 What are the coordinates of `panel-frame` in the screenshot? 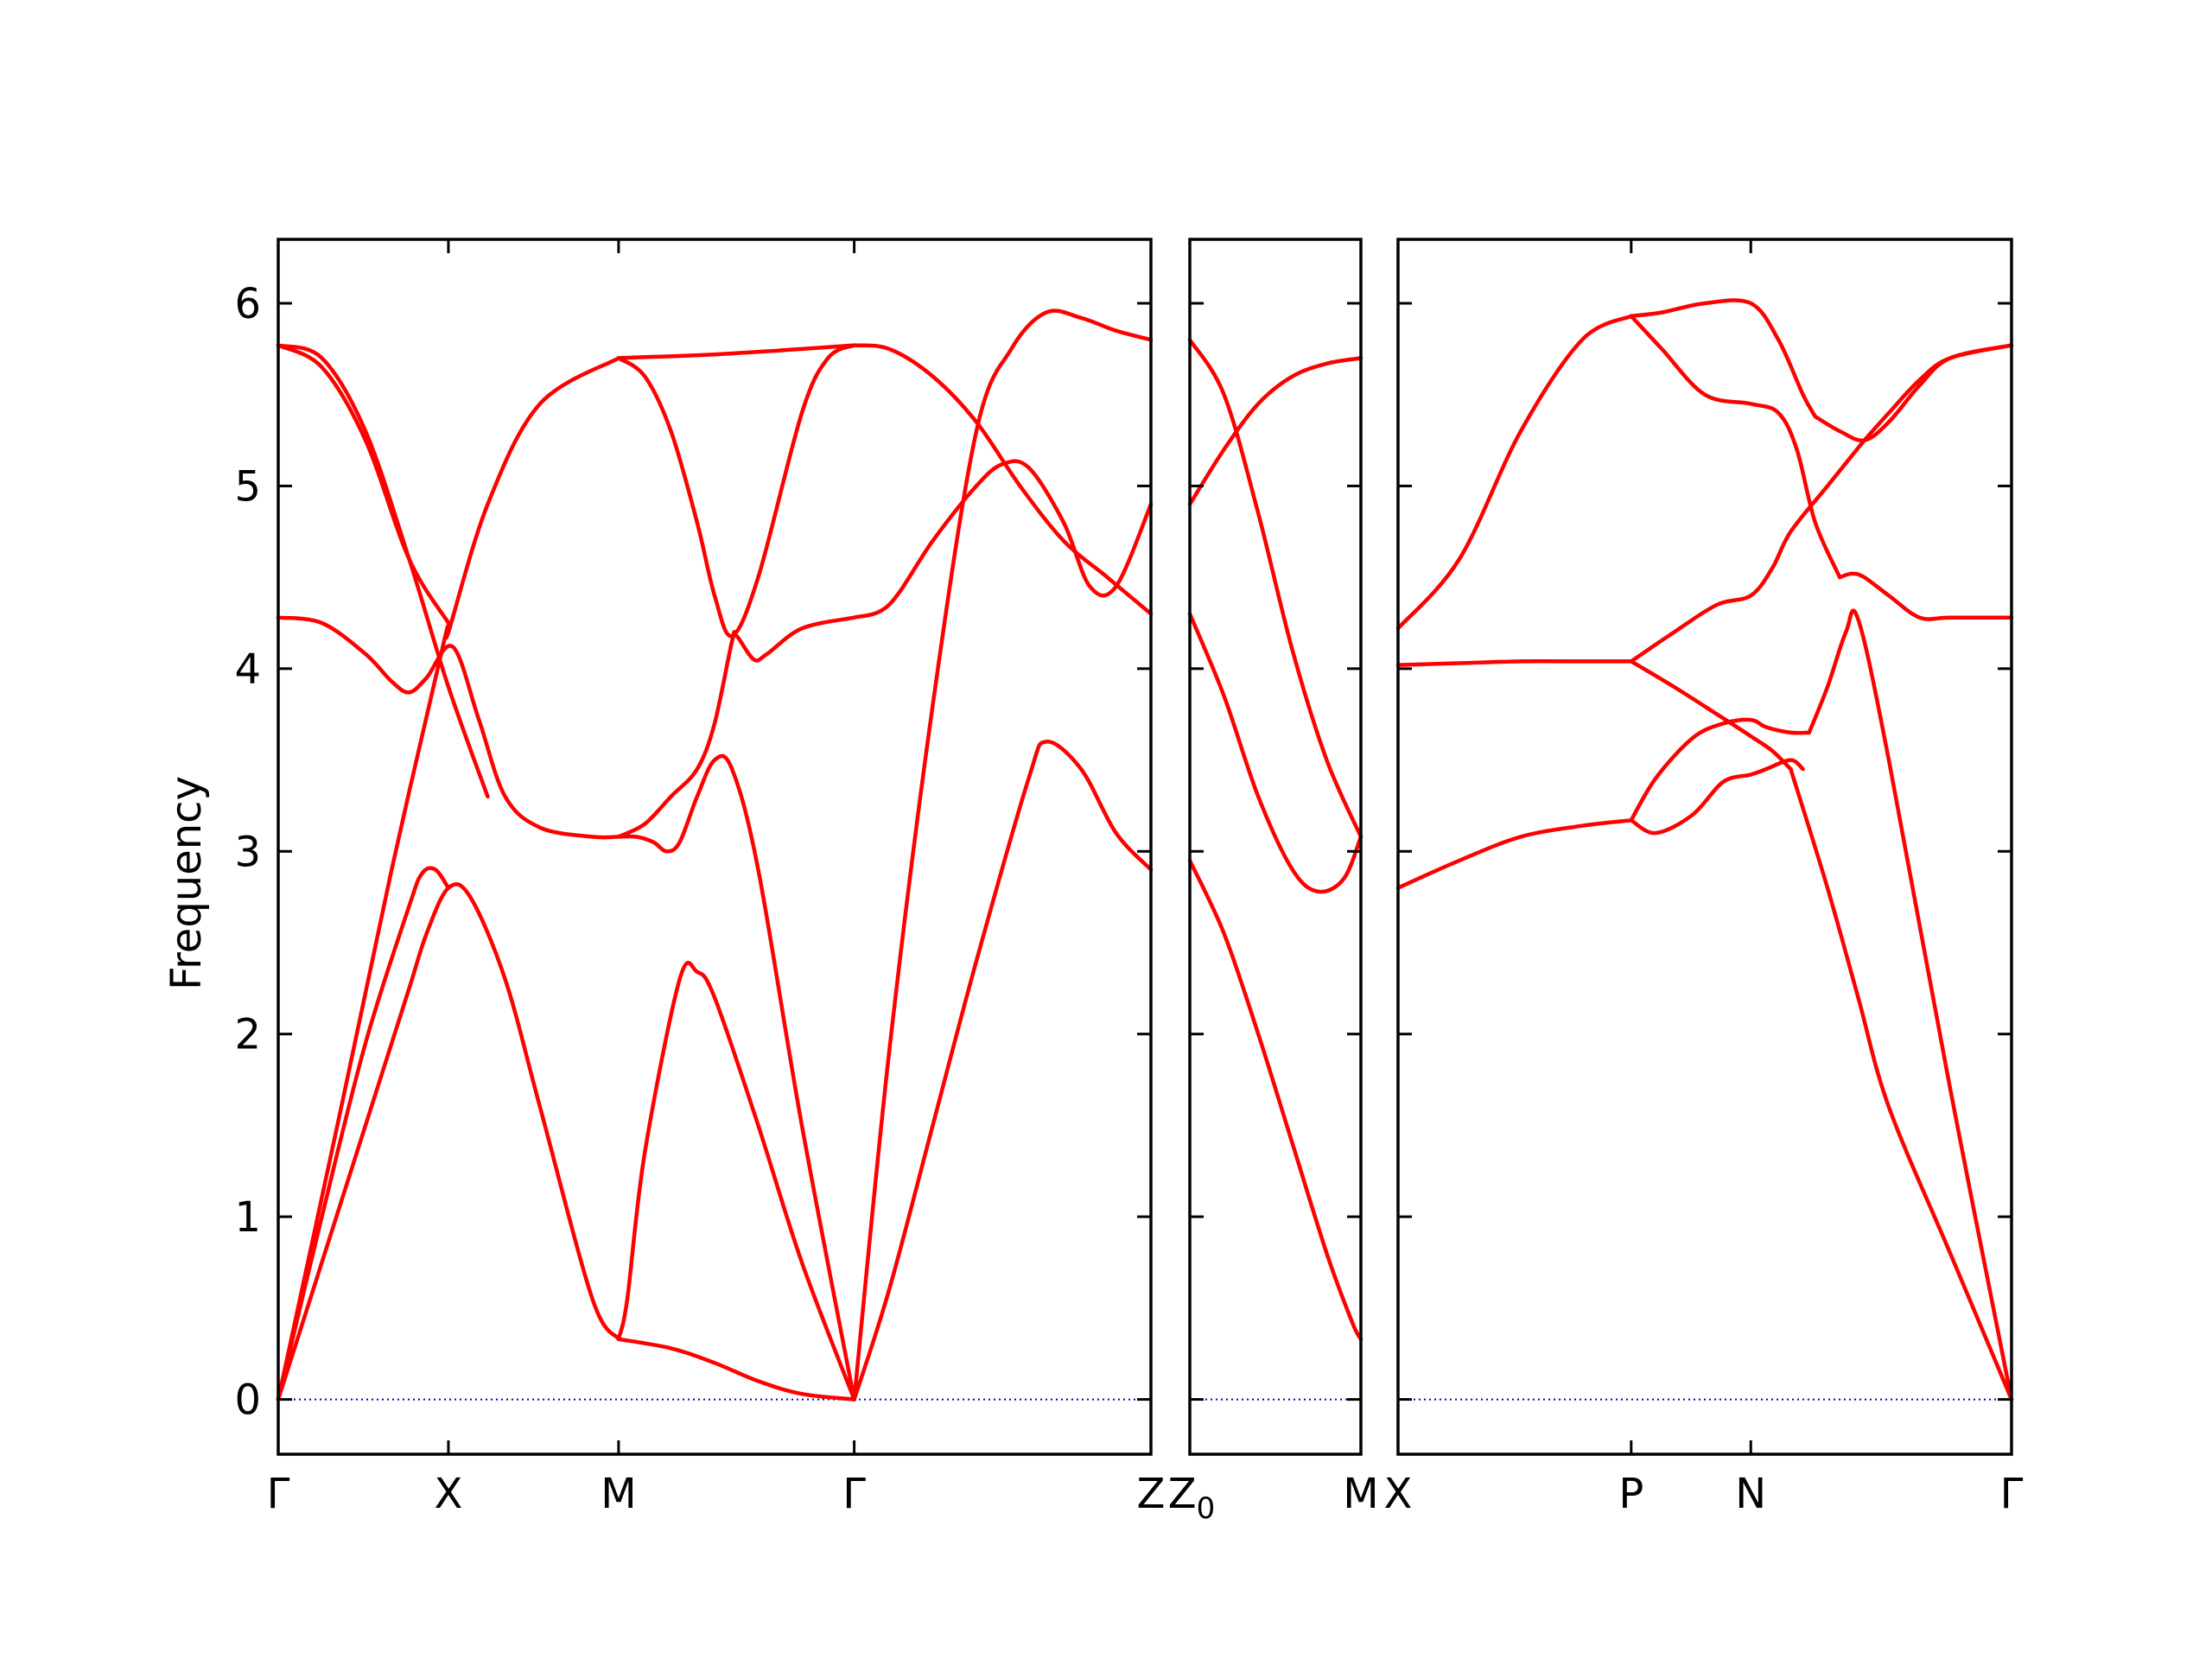 It's located at (1275, 847).